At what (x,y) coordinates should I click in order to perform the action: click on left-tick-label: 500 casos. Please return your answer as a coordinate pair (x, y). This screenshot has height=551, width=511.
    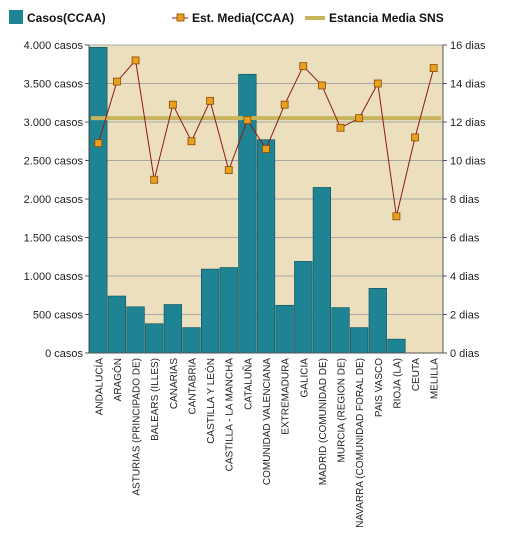
    Looking at the image, I should click on (58, 316).